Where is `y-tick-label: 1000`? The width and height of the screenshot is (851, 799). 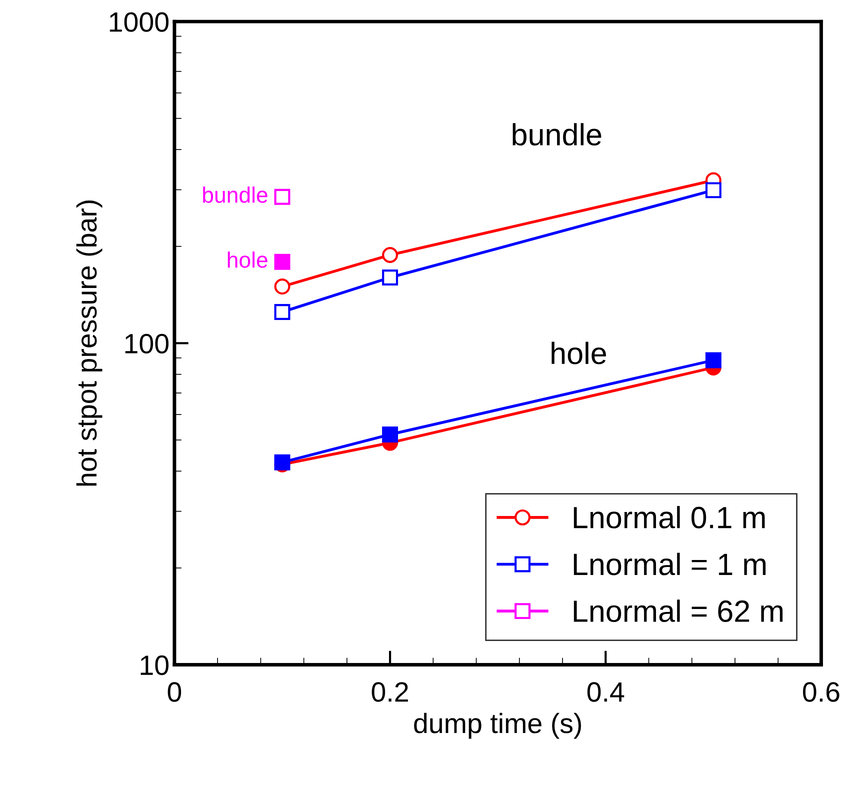 y-tick-label: 1000 is located at coordinates (139, 22).